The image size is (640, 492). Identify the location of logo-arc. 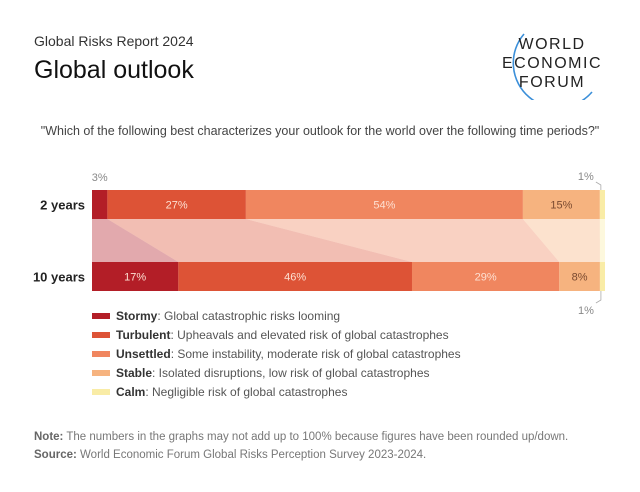
(552, 66).